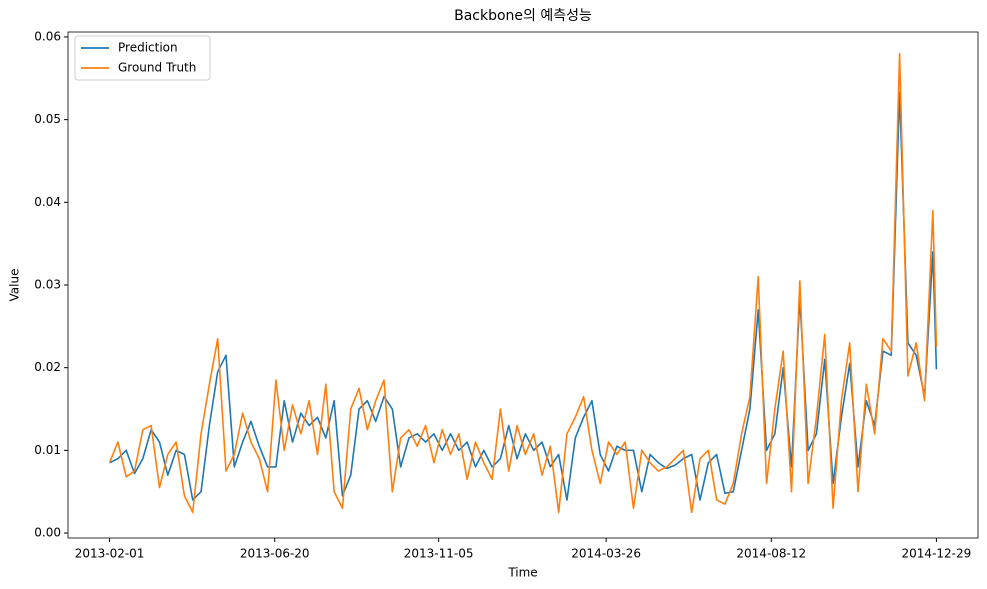 The width and height of the screenshot is (987, 589). Describe the element at coordinates (47, 36) in the screenshot. I see `y-tick-label: 0.06` at that location.